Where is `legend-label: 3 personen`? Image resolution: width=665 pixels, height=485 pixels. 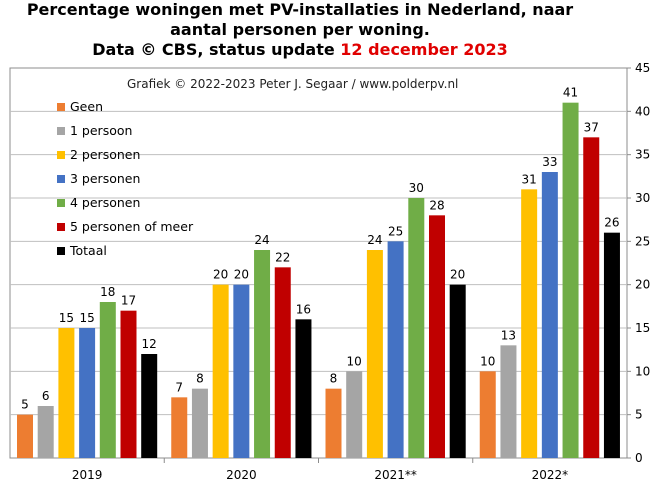 legend-label: 3 personen is located at coordinates (105, 178).